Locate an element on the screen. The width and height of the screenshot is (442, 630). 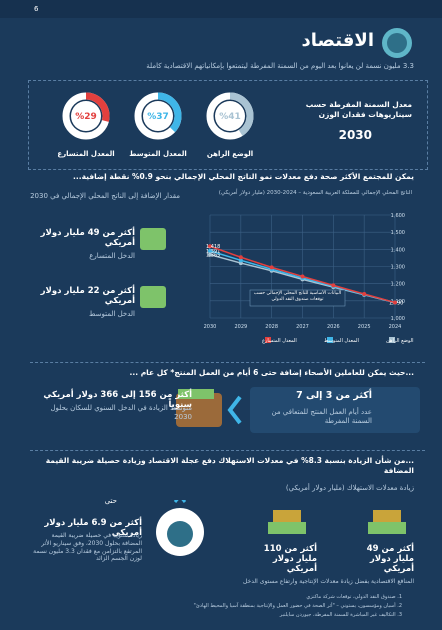
ring-value: %41 is located at coordinates (230, 117).